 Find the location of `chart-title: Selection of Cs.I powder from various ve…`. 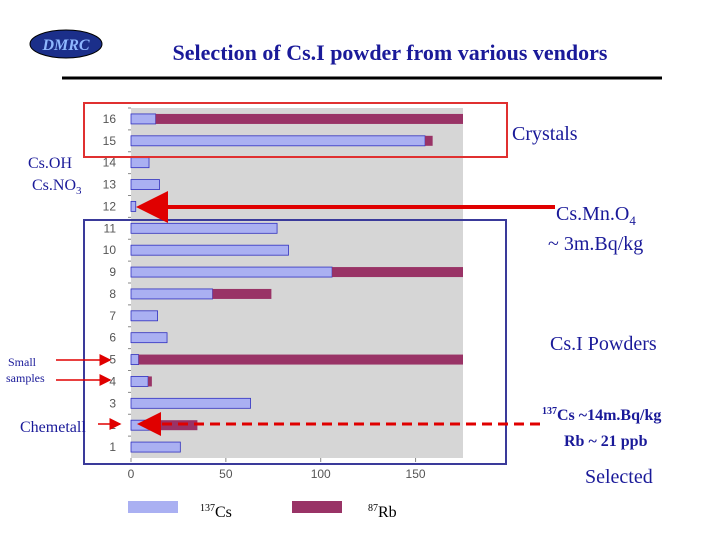

chart-title: Selection of Cs.I powder from various ve… is located at coordinates (390, 52).